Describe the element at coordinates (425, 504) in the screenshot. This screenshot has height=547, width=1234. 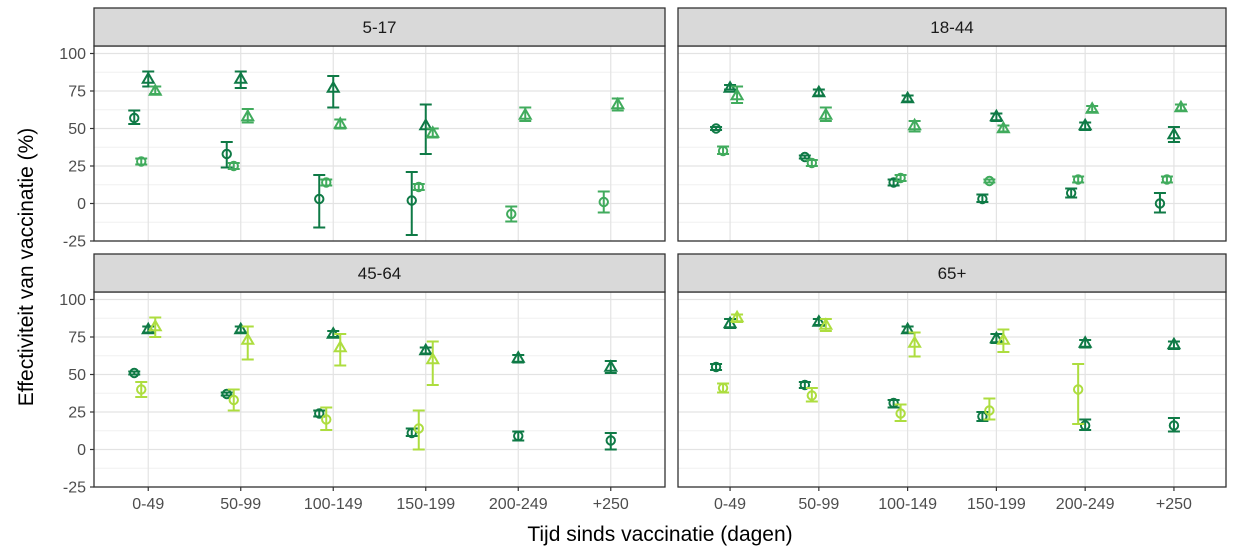
I see `x-tick-label: 150-199` at that location.